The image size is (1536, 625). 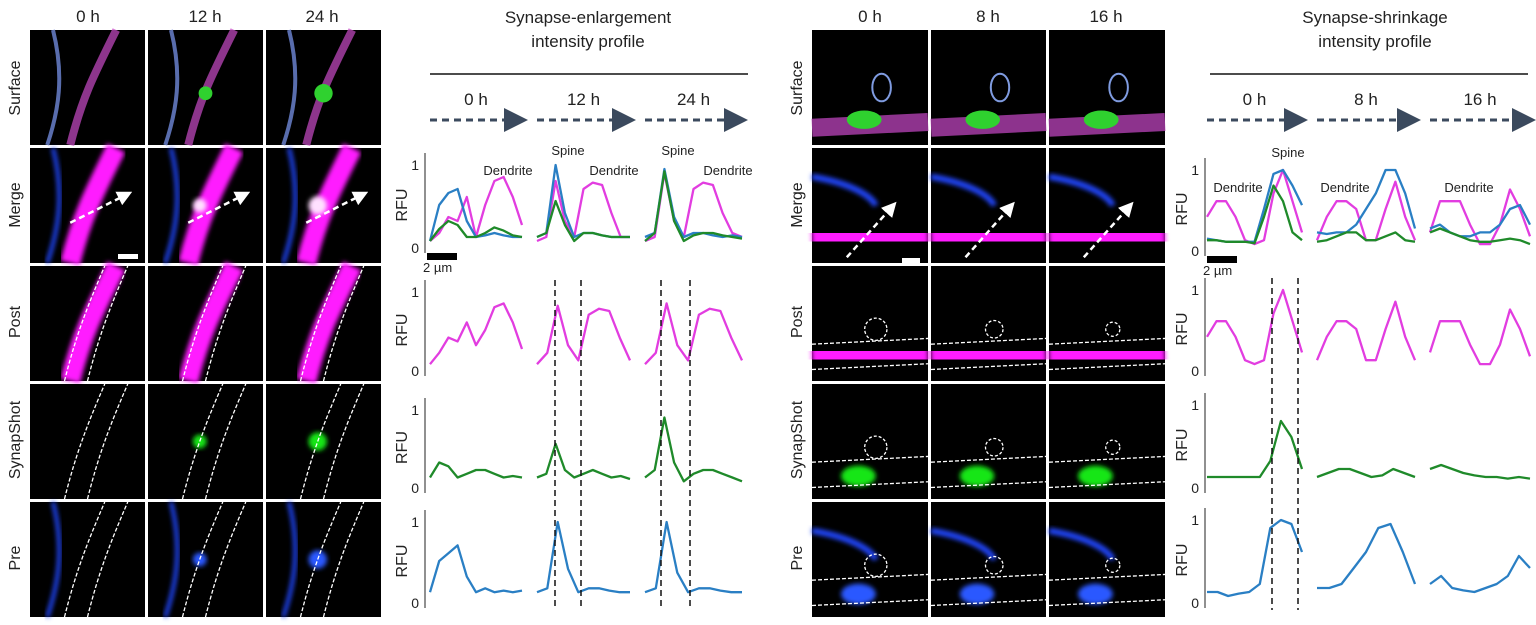 I want to click on plot-title-left-line1: Synapse-enlargement, so click(x=588, y=17).